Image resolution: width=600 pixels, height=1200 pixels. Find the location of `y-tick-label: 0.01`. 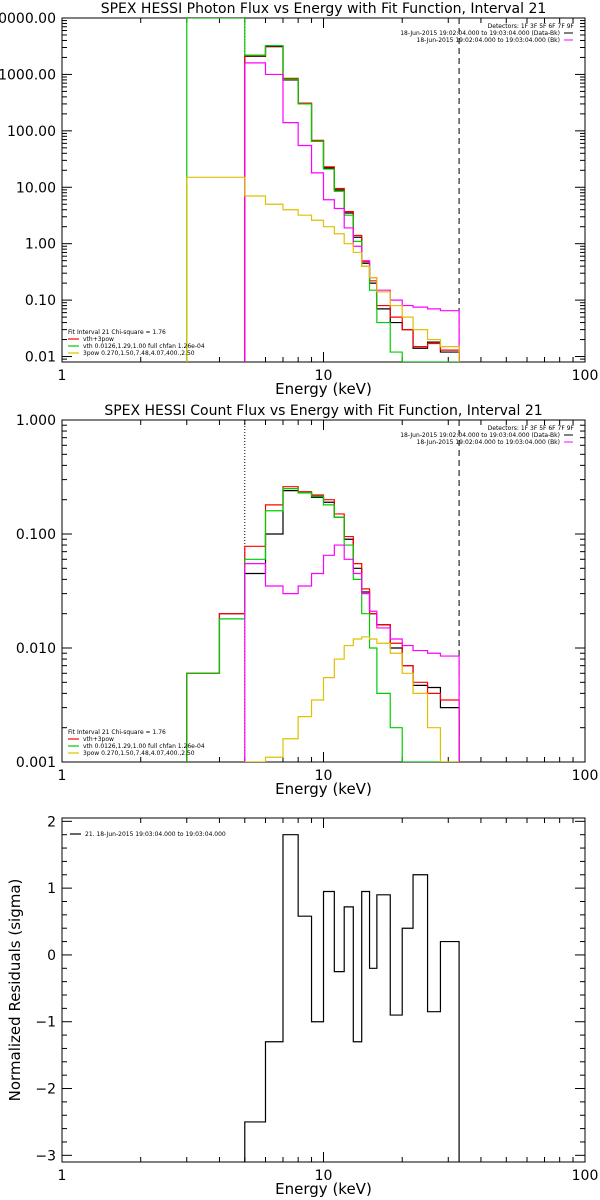

y-tick-label: 0.01 is located at coordinates (40, 358).